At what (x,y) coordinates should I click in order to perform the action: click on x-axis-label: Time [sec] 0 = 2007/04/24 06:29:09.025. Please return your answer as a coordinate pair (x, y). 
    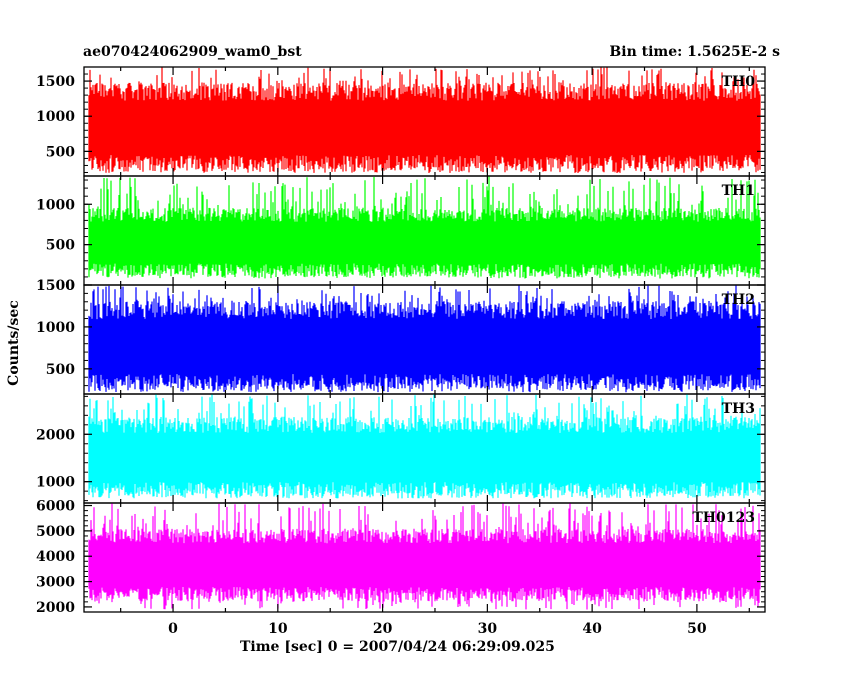
    Looking at the image, I should click on (397, 647).